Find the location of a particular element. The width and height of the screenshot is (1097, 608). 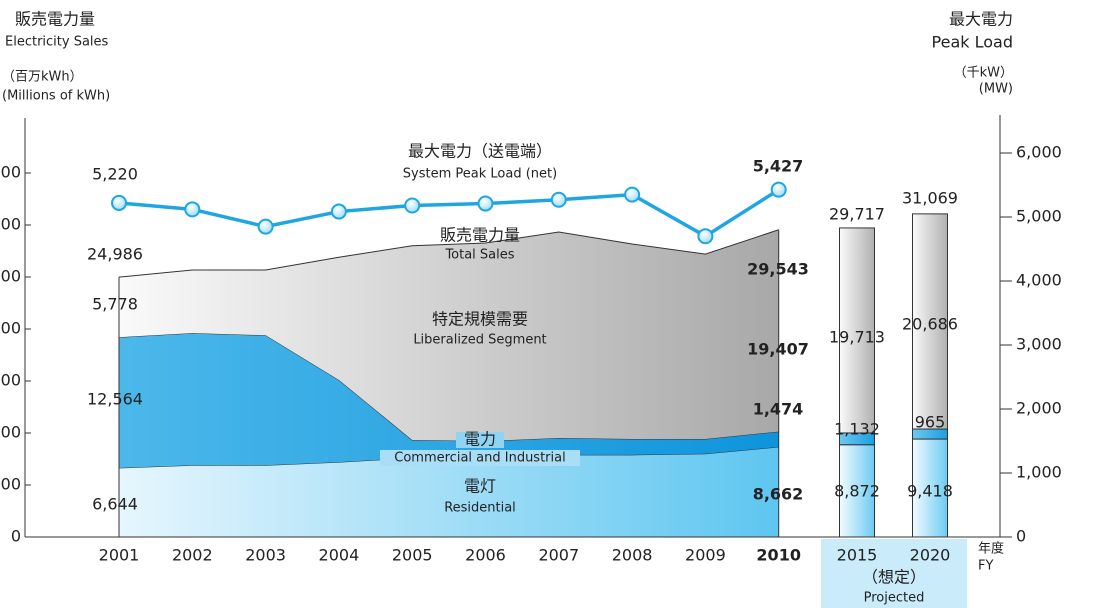

x-tick-label: 2005 is located at coordinates (412, 555).